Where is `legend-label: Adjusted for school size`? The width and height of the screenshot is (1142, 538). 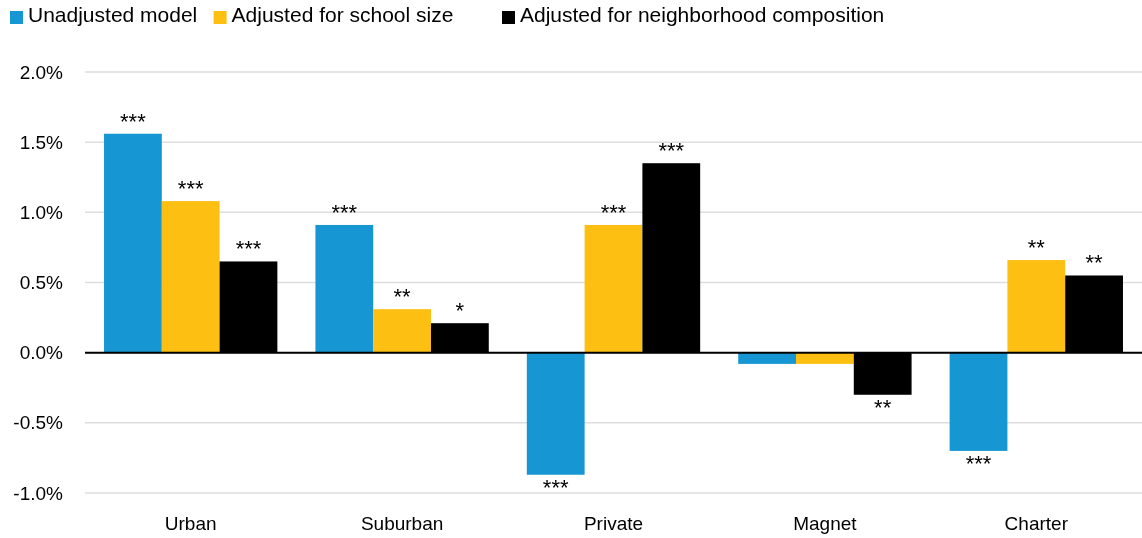 legend-label: Adjusted for school size is located at coordinates (342, 14).